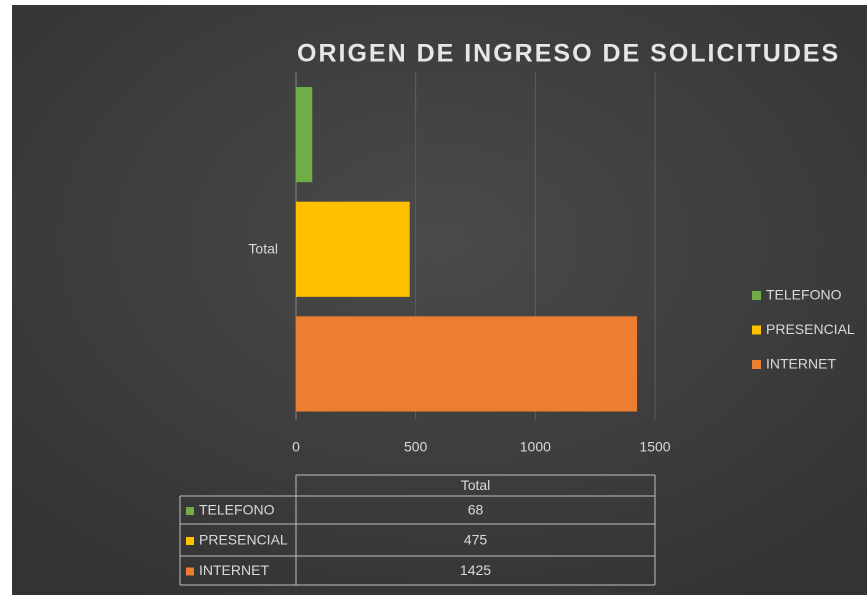 The image size is (867, 595). Describe the element at coordinates (568, 54) in the screenshot. I see `chart-title: ORIGEN DE INGRESO DE SOLICITUDES` at that location.